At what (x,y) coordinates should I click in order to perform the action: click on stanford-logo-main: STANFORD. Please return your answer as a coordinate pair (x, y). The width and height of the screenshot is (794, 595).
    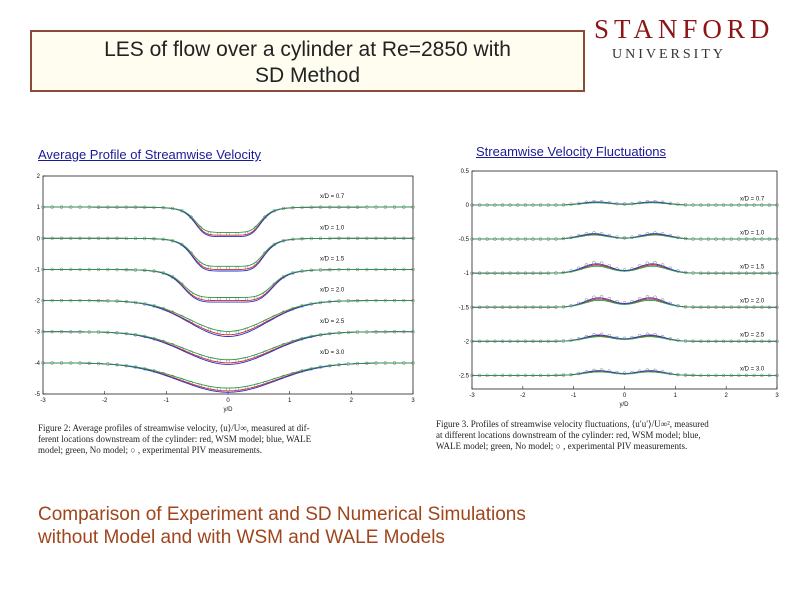
    Looking at the image, I should click on (684, 29).